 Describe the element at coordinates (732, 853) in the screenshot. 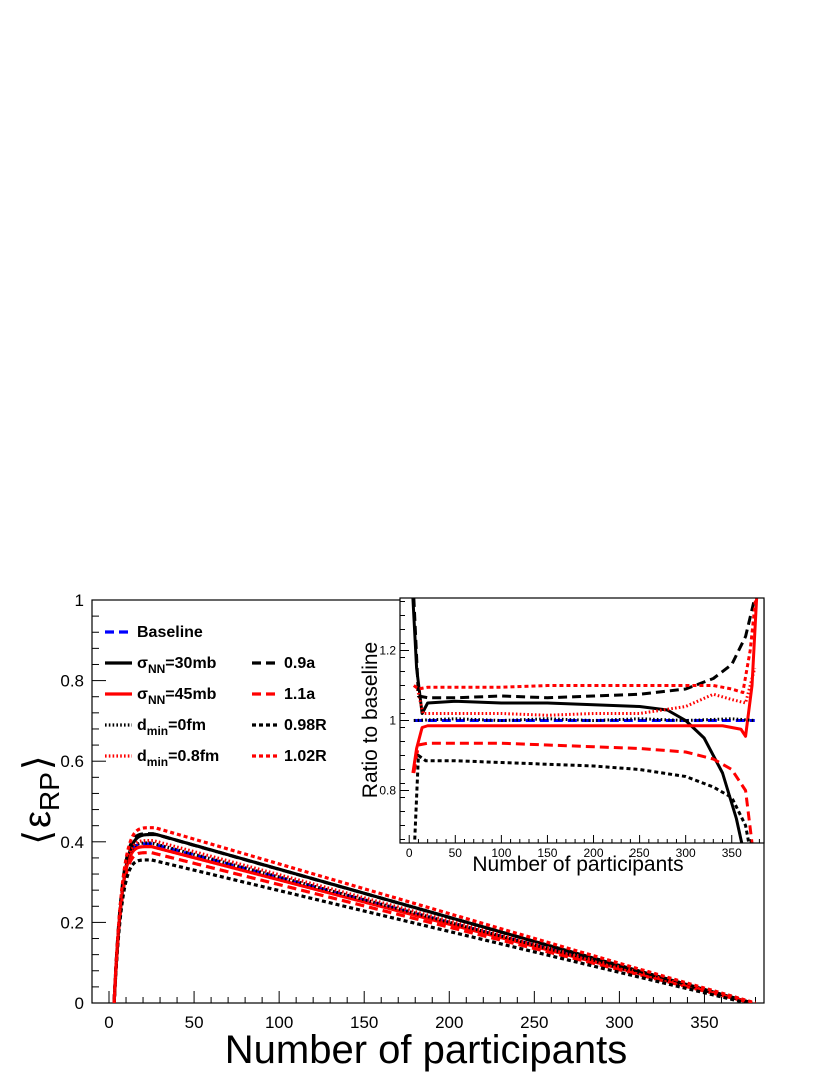

I see `inset-x-tick-label: 350` at that location.